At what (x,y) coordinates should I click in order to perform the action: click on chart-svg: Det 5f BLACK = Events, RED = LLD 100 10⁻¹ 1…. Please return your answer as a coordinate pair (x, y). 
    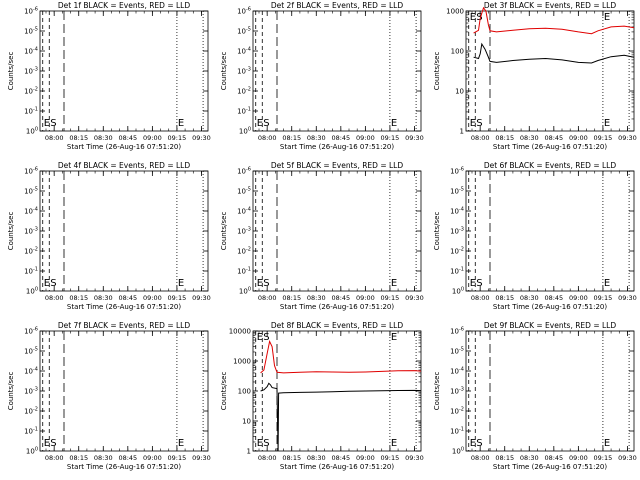
    Looking at the image, I should click on (322, 236).